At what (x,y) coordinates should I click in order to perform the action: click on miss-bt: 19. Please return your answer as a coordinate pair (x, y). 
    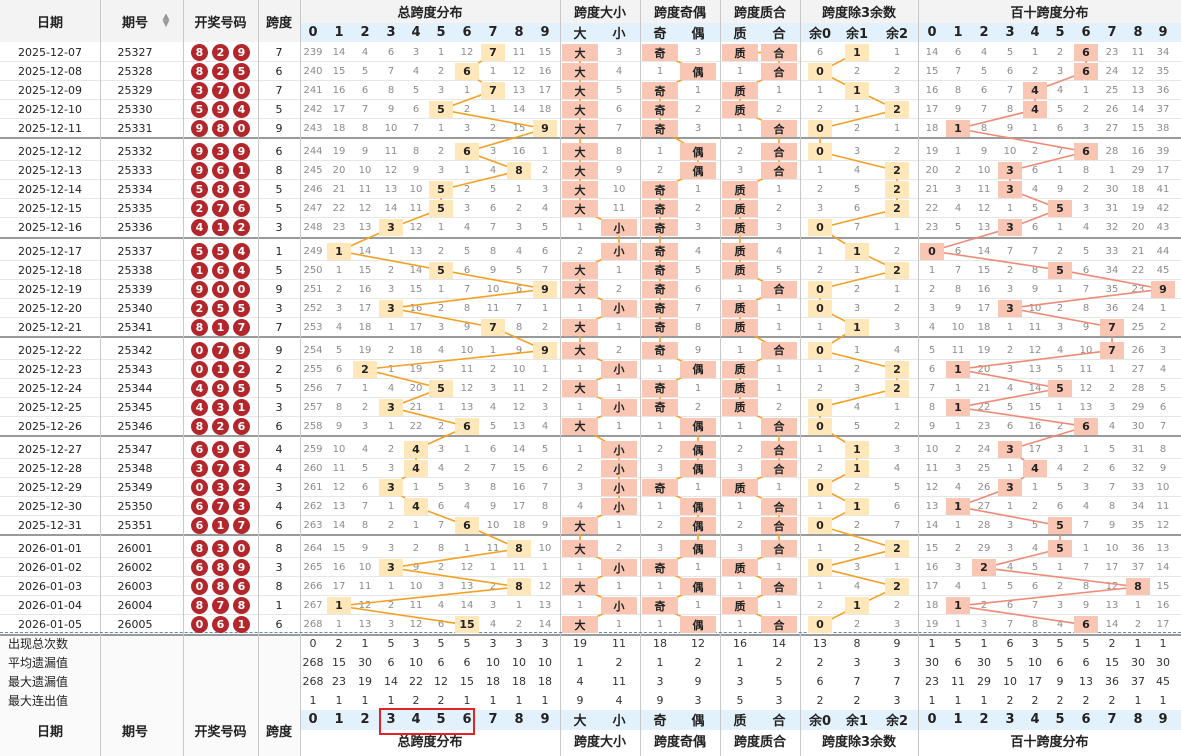
    Looking at the image, I should click on (932, 152).